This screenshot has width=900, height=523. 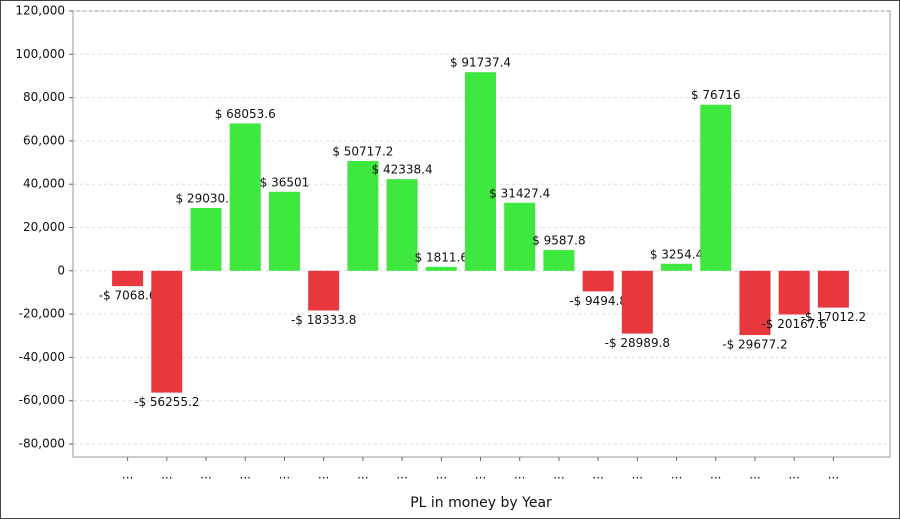 What do you see at coordinates (40, 11) in the screenshot?
I see `y-tick-label: 120,000` at bounding box center [40, 11].